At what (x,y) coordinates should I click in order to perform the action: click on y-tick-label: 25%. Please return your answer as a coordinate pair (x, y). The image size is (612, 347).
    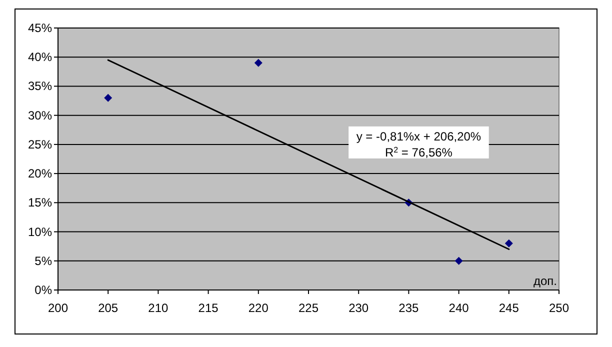
    Looking at the image, I should click on (40, 144).